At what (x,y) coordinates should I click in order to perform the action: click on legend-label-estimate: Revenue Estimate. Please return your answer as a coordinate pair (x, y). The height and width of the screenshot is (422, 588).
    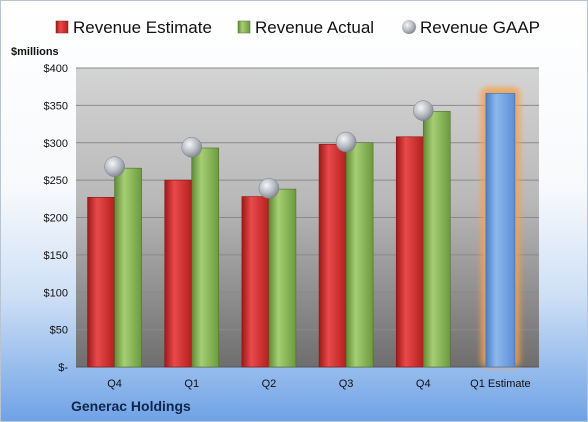
    Looking at the image, I should click on (142, 27).